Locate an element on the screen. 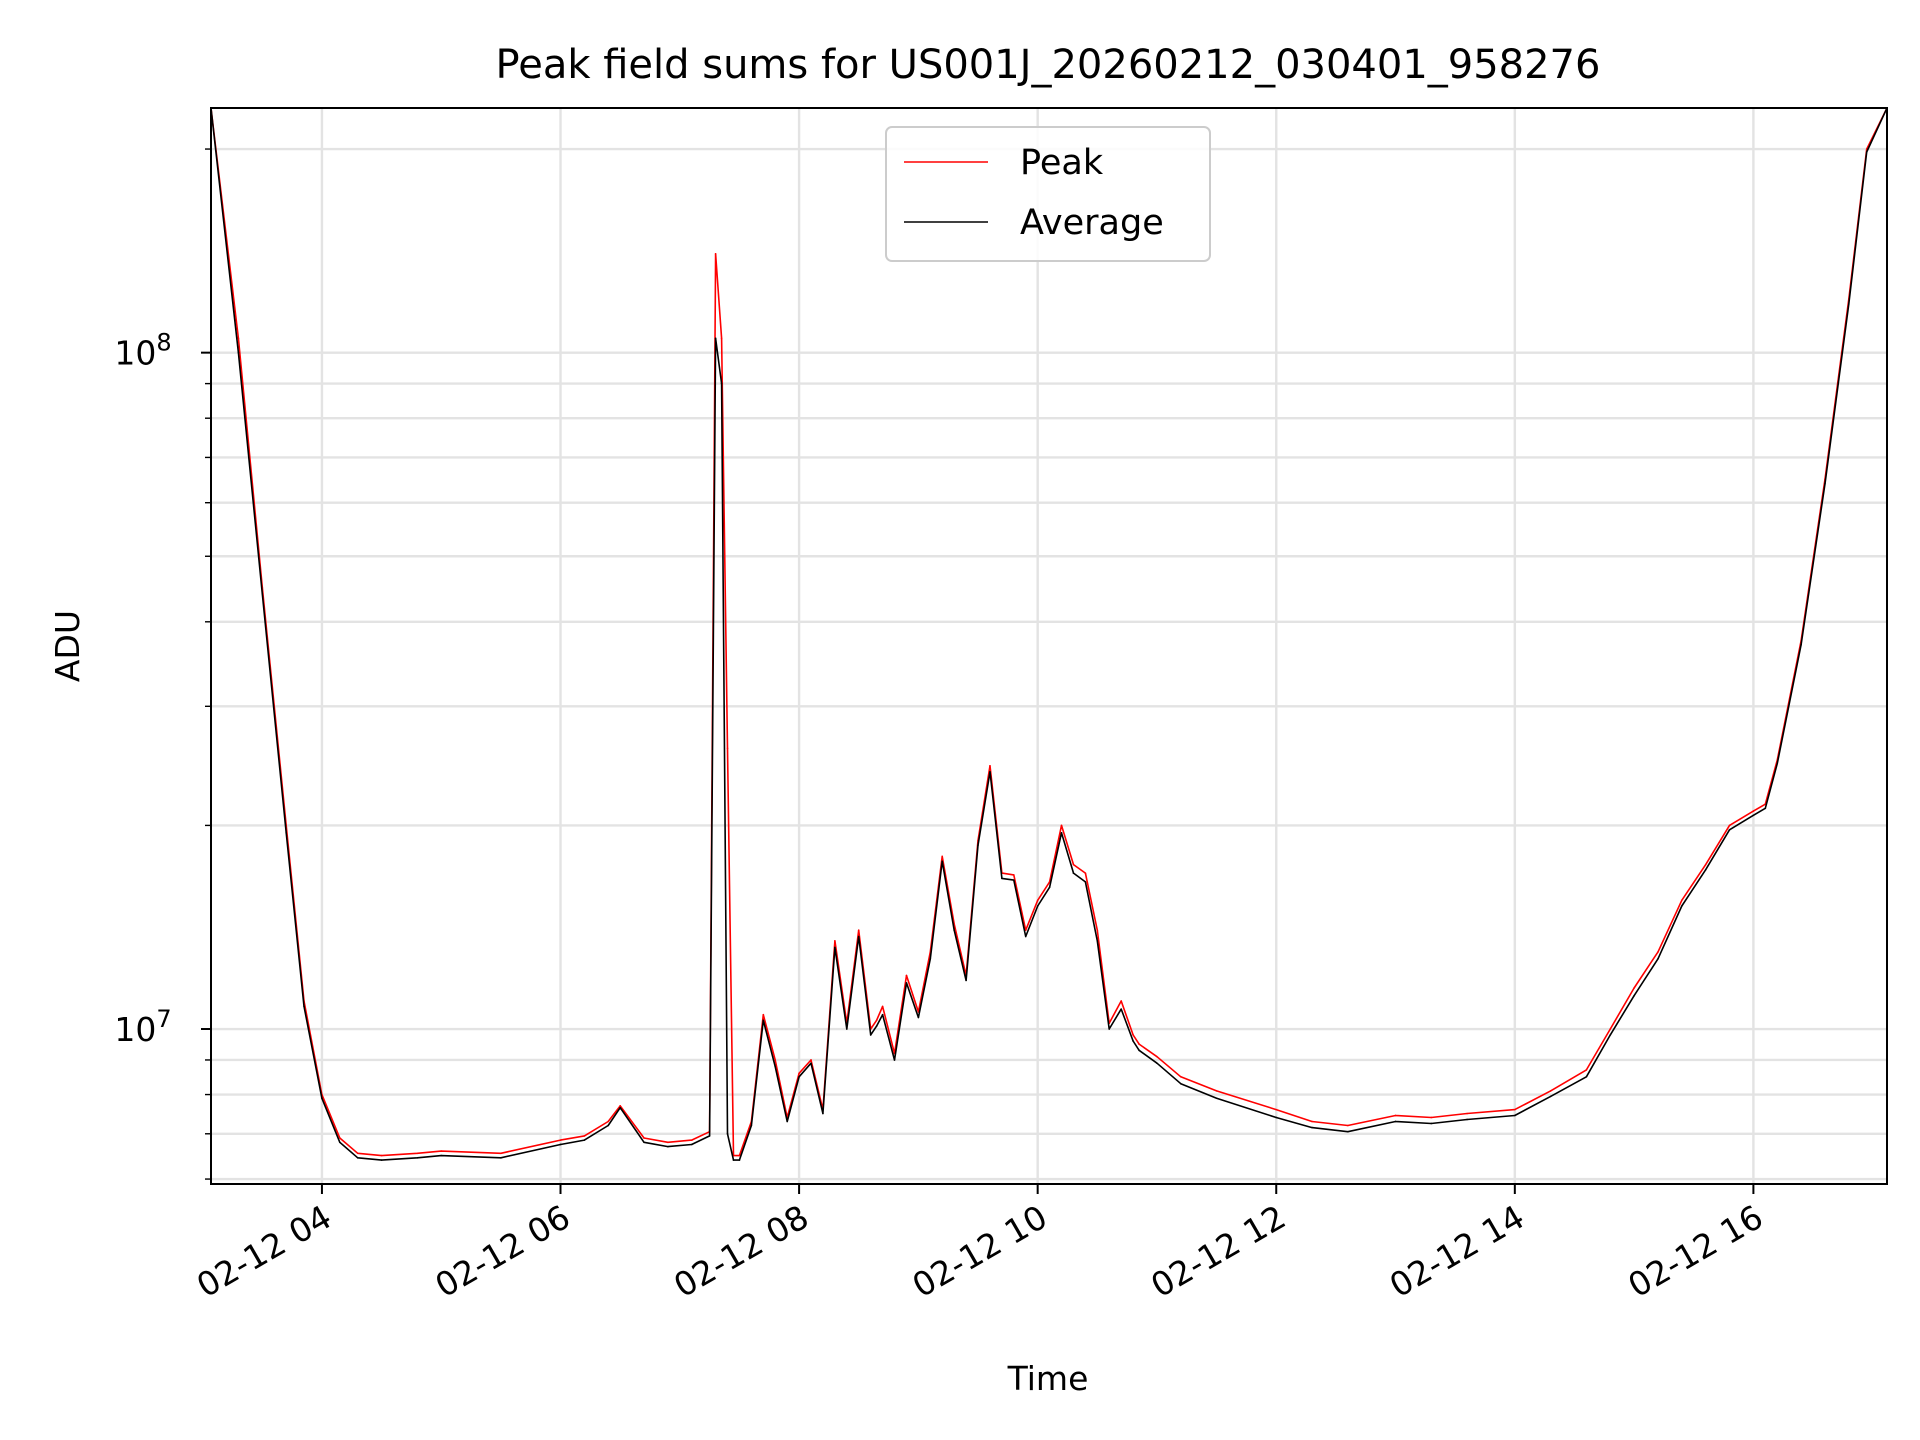 The image size is (1920, 1440). x-tick-label: 02-12 06 is located at coordinates (503, 1251).